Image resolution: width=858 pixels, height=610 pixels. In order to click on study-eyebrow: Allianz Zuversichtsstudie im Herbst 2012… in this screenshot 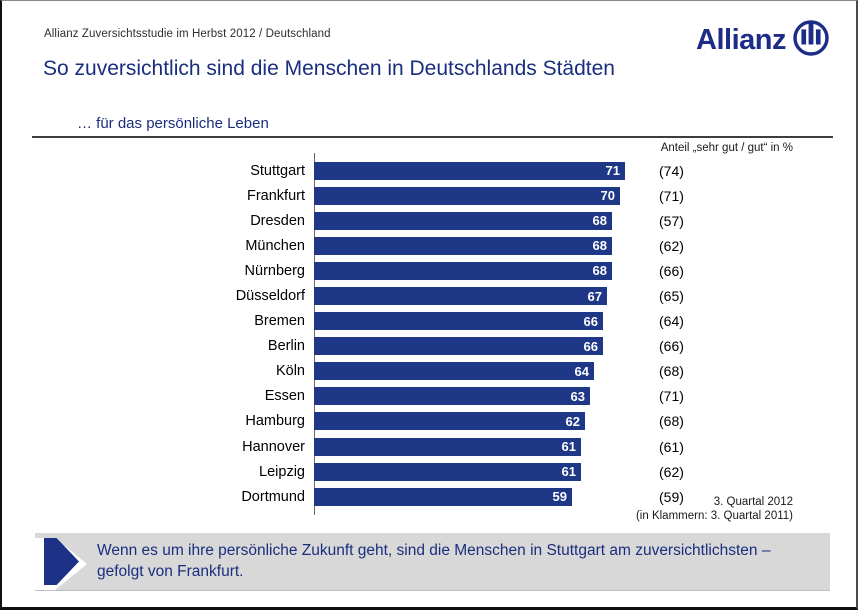, I will do `click(187, 34)`.